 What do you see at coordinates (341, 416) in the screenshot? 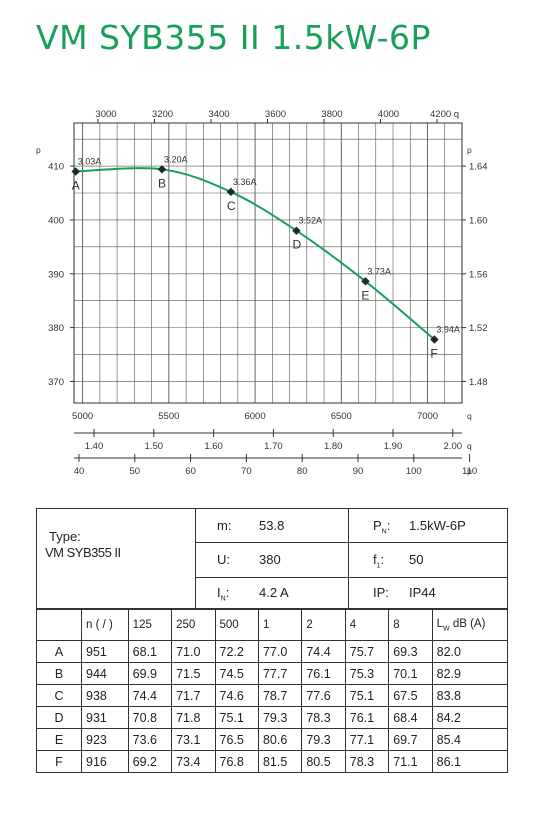
I see `x-primary-tick-label: 6500` at bounding box center [341, 416].